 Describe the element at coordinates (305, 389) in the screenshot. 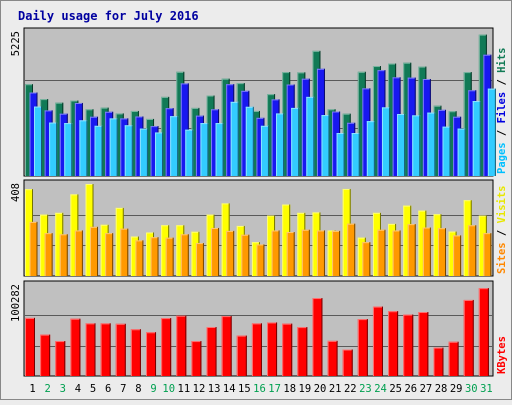

I see `day-label-19: 19` at that location.